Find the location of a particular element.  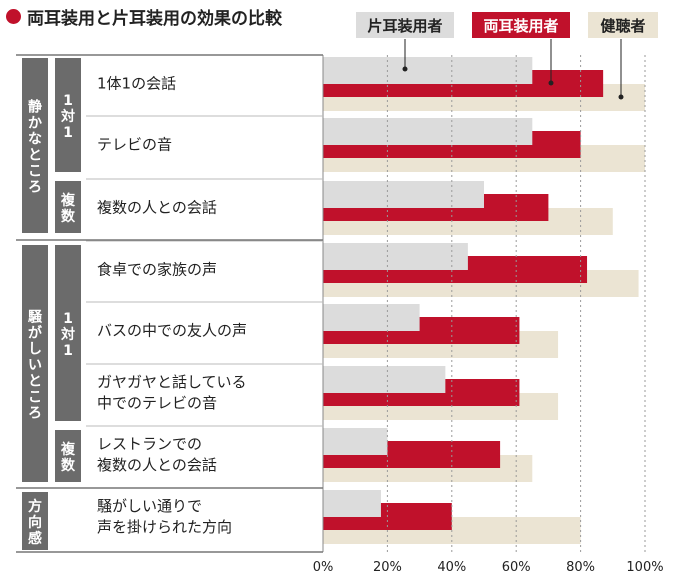

x-tick-label-3: 60% is located at coordinates (516, 567).